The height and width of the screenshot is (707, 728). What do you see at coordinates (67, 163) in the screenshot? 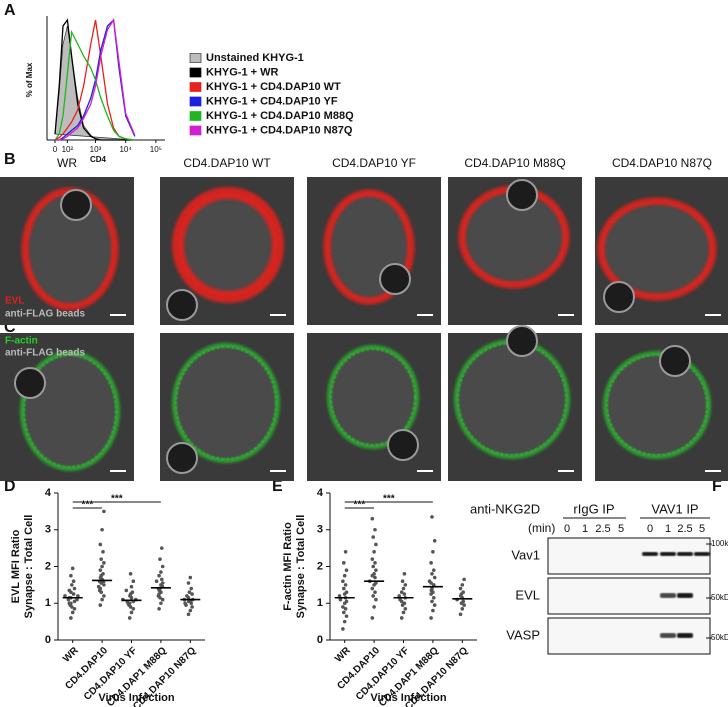
I see `micrograph-column-title: WR` at bounding box center [67, 163].